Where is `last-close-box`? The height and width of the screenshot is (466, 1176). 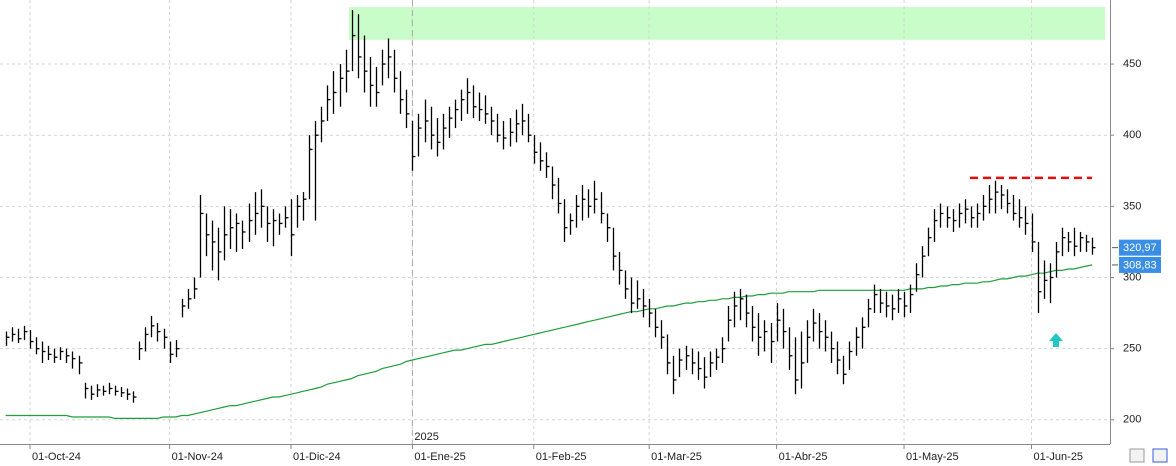 last-close-box is located at coordinates (1140, 247).